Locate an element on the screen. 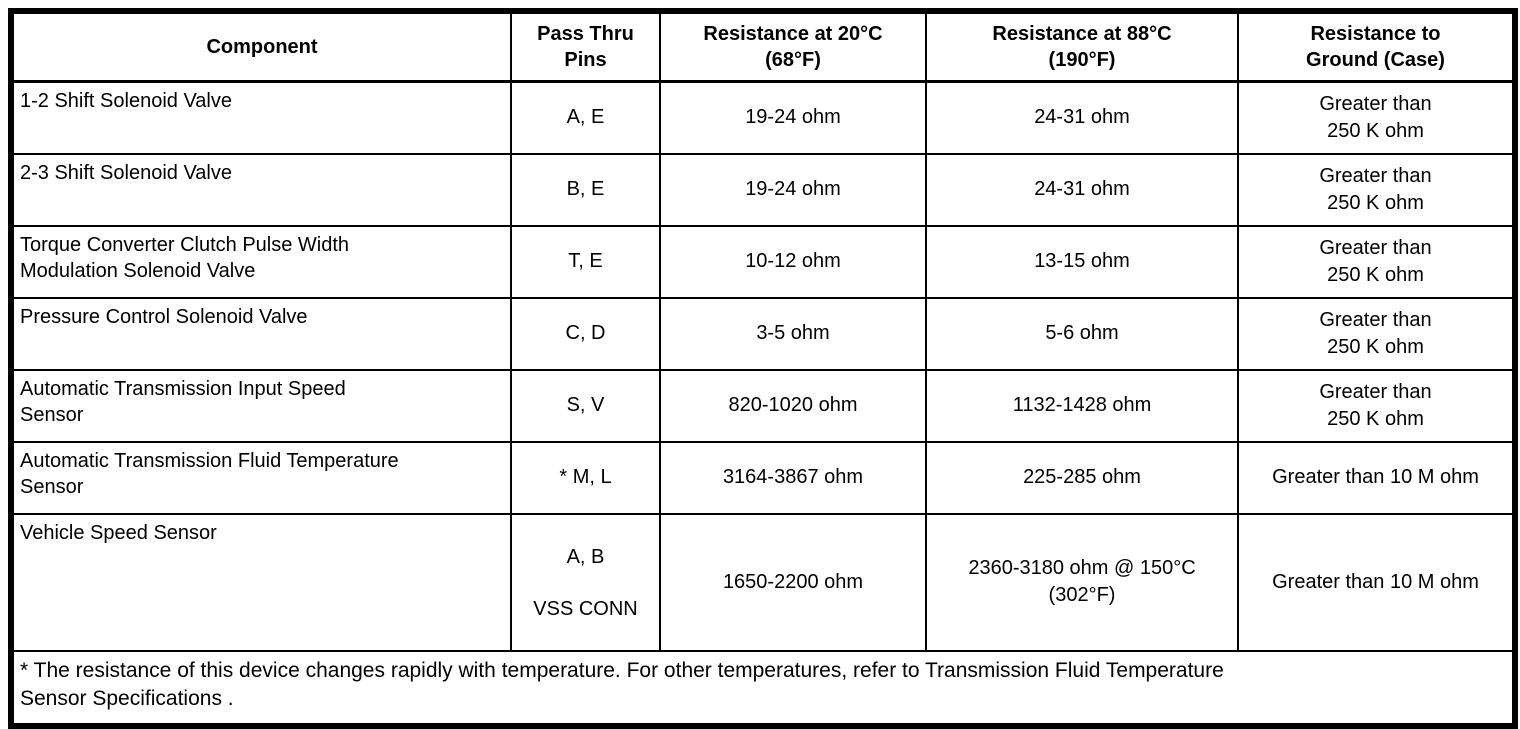 The width and height of the screenshot is (1520, 729). pins-cell: A, B VSS CONN is located at coordinates (585, 582).